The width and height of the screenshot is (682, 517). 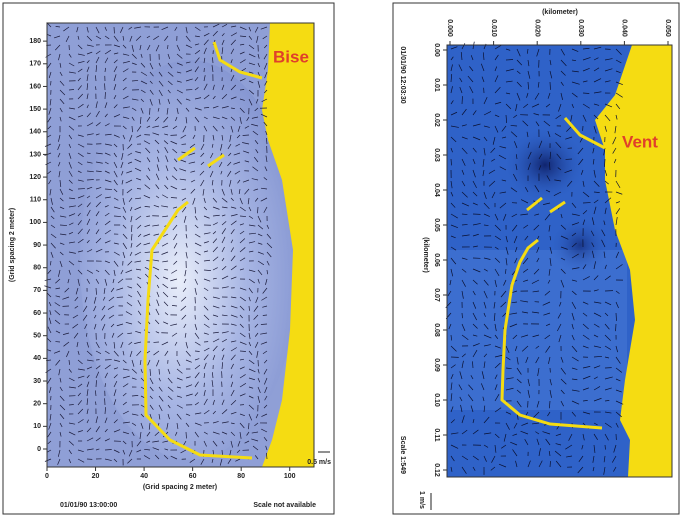 What do you see at coordinates (436, 400) in the screenshot?
I see `y-tick-label: 0.10` at bounding box center [436, 400].